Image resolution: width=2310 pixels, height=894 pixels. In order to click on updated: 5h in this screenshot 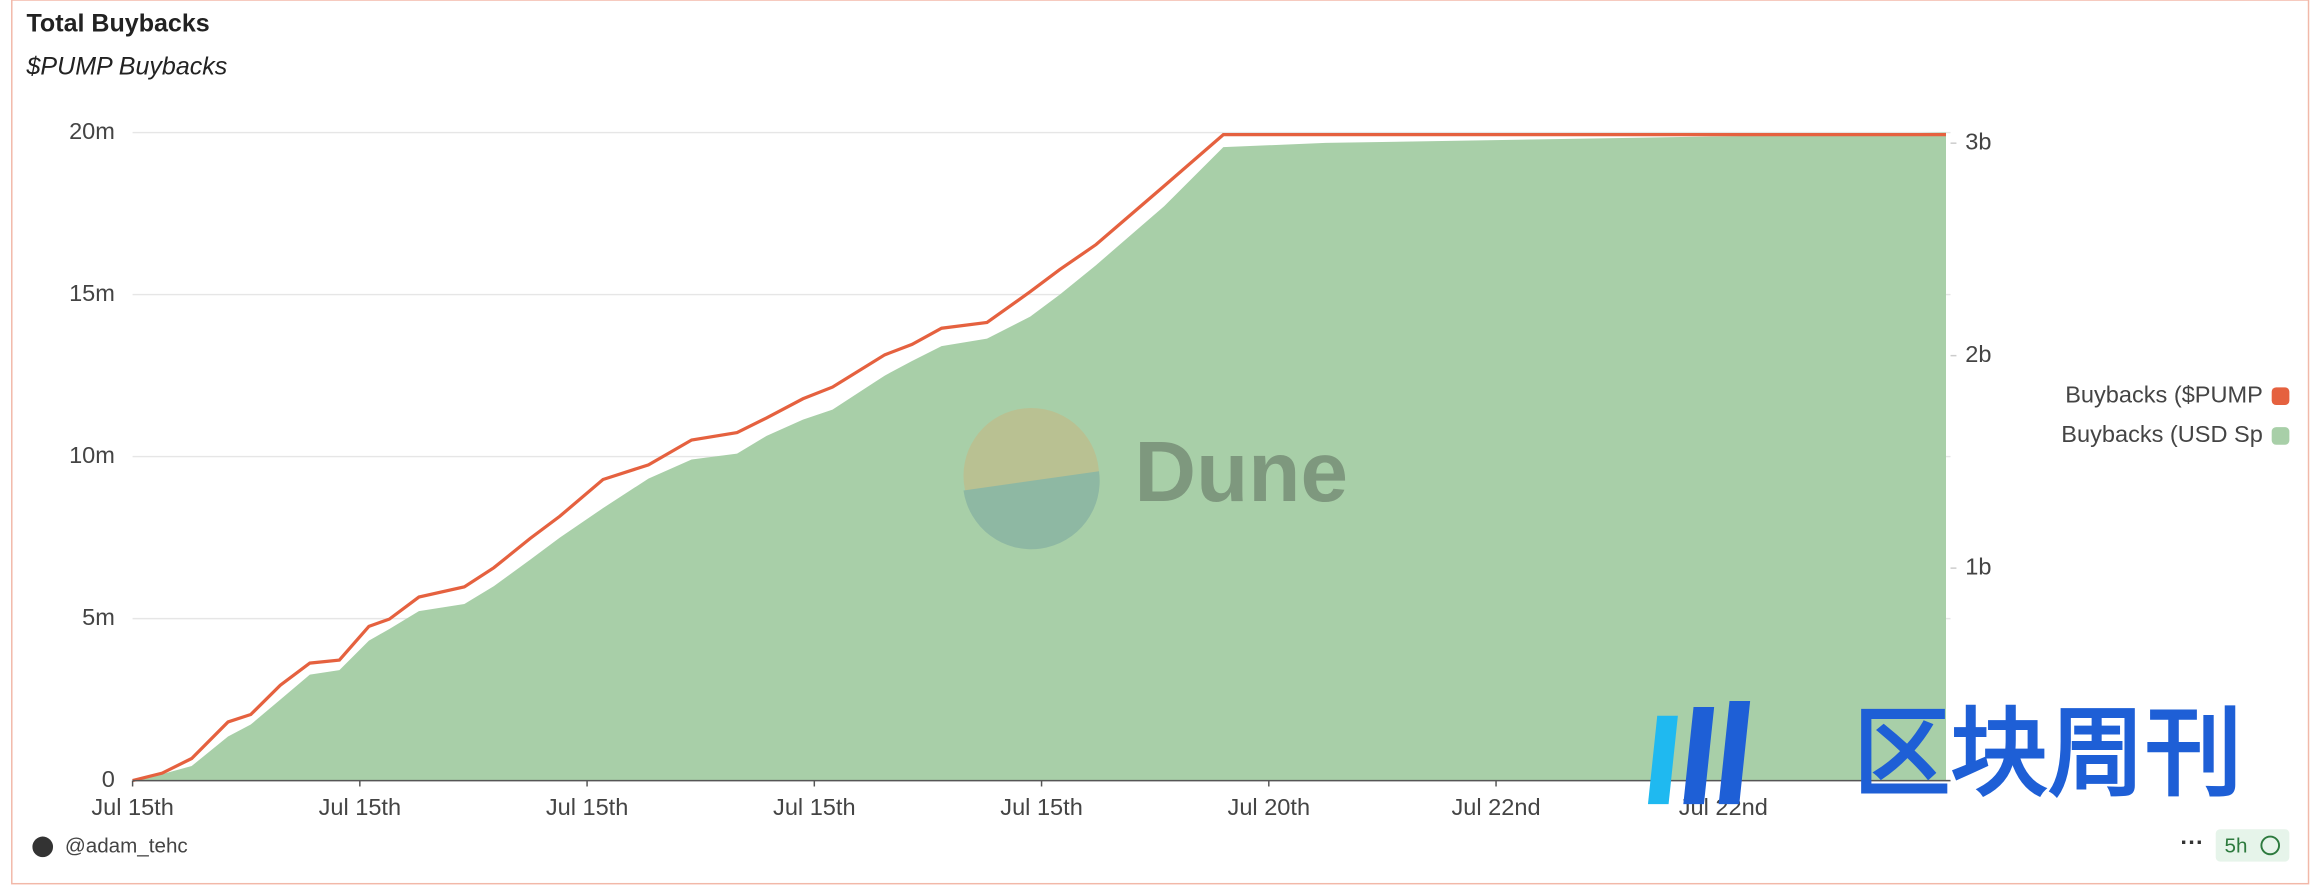, I will do `click(2236, 845)`.